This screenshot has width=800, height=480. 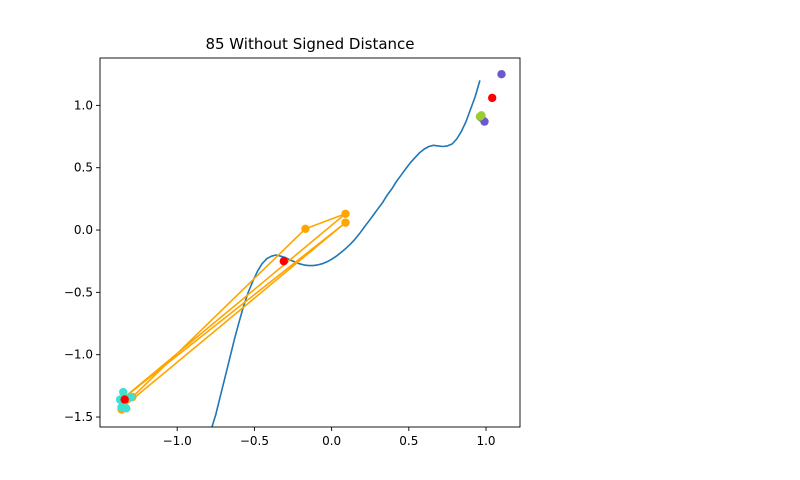 What do you see at coordinates (485, 441) in the screenshot?
I see `x-tick-label: 1.0` at bounding box center [485, 441].